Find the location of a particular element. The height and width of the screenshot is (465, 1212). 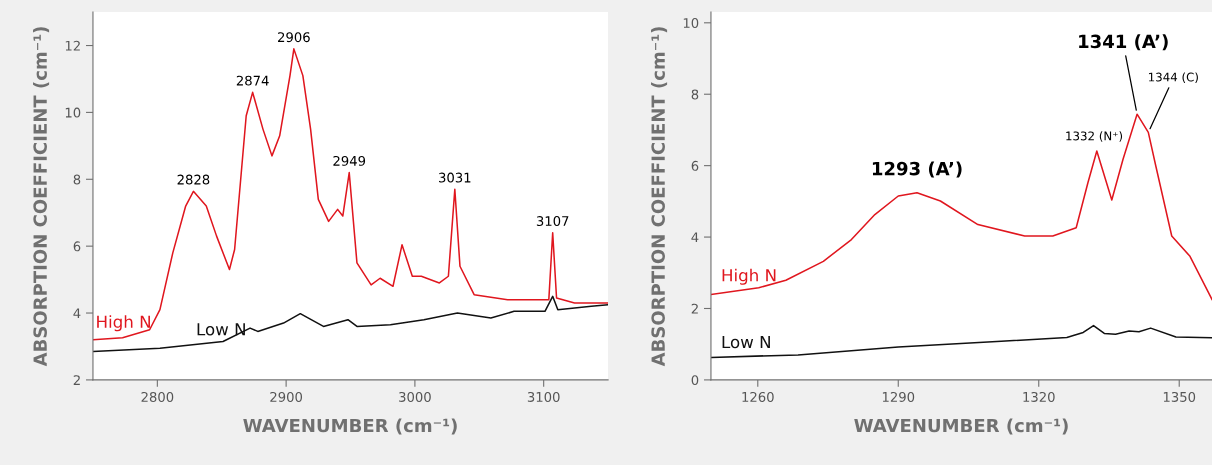

y-tick-label: 0 is located at coordinates (695, 380).